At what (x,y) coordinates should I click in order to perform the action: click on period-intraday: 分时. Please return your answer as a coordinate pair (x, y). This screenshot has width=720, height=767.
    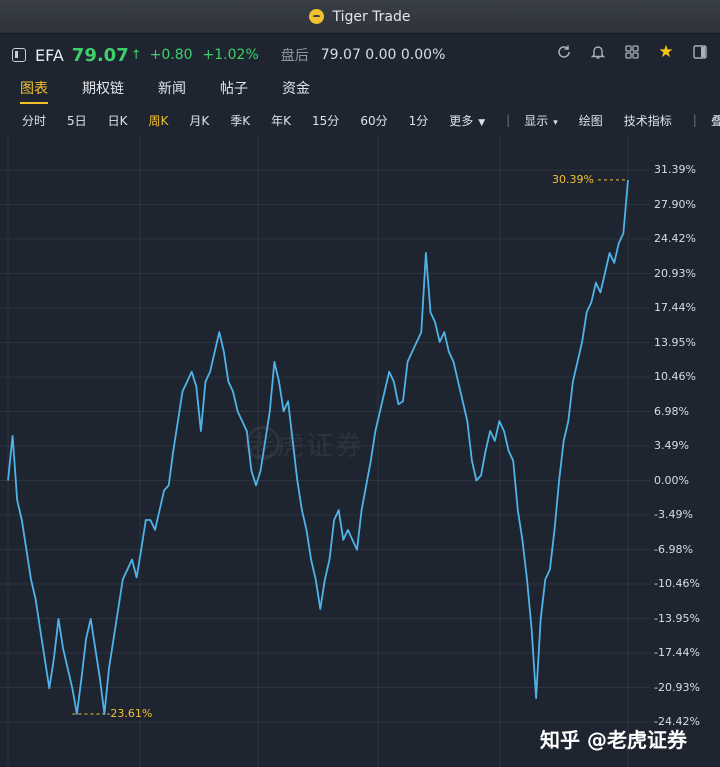
    Looking at the image, I should click on (34, 120).